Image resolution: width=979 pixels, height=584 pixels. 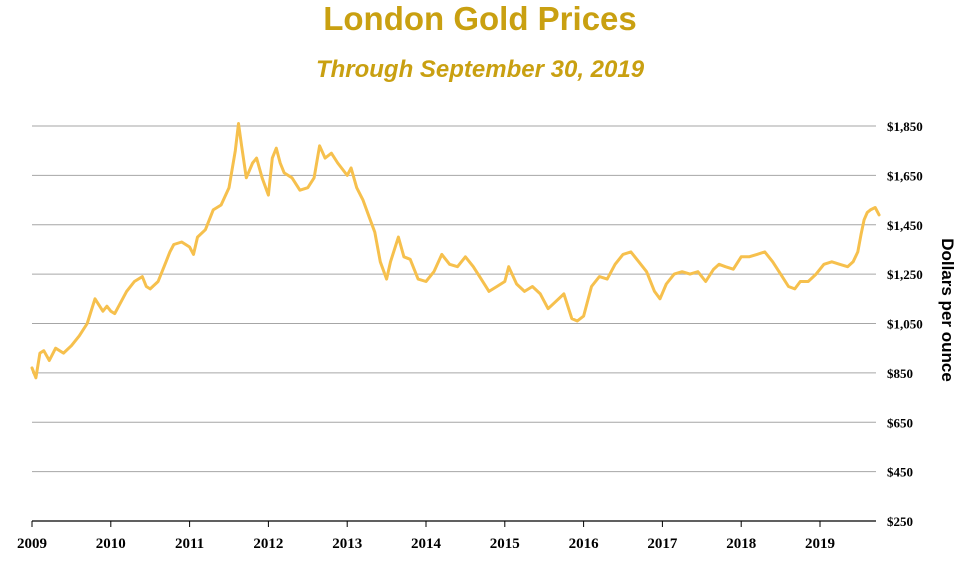 I want to click on x-tick-label: 2017, so click(x=662, y=544).